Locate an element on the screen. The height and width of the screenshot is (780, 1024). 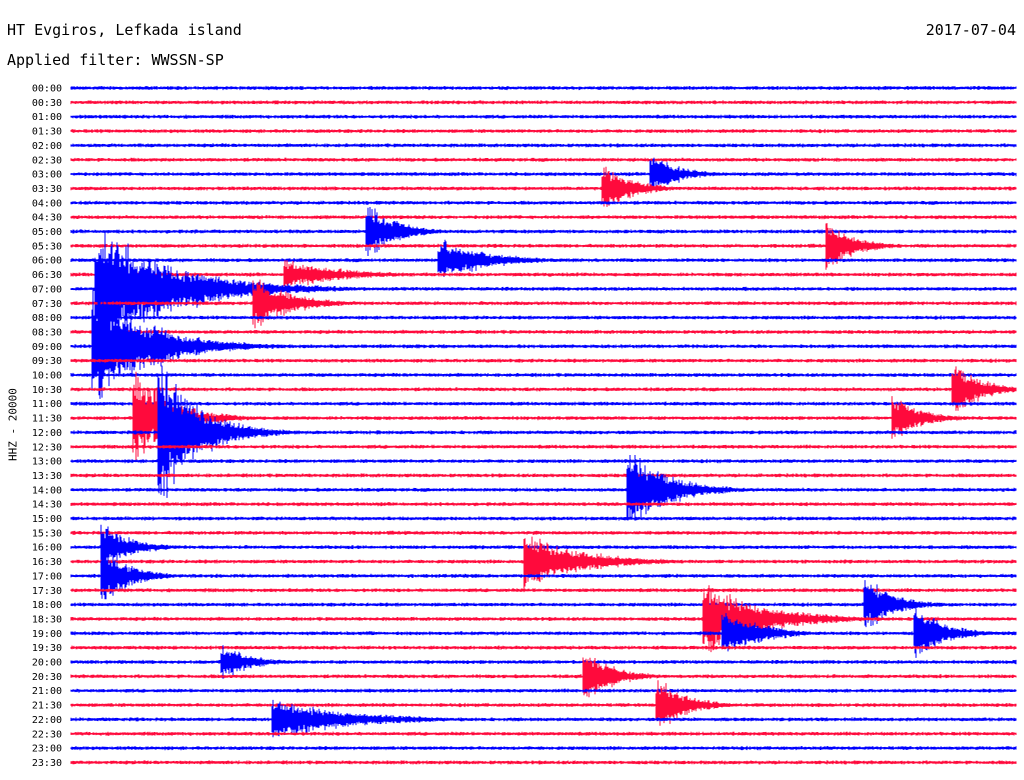
tick-label: 13:30 is located at coordinates (47, 476).